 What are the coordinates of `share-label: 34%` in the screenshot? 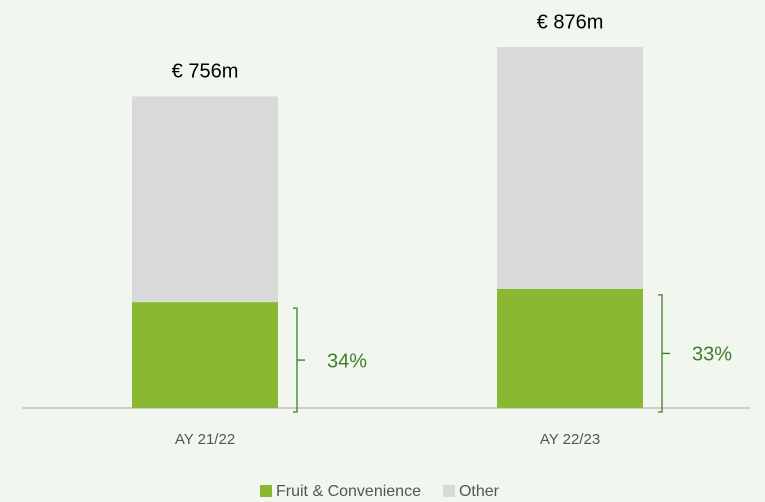 It's located at (347, 361).